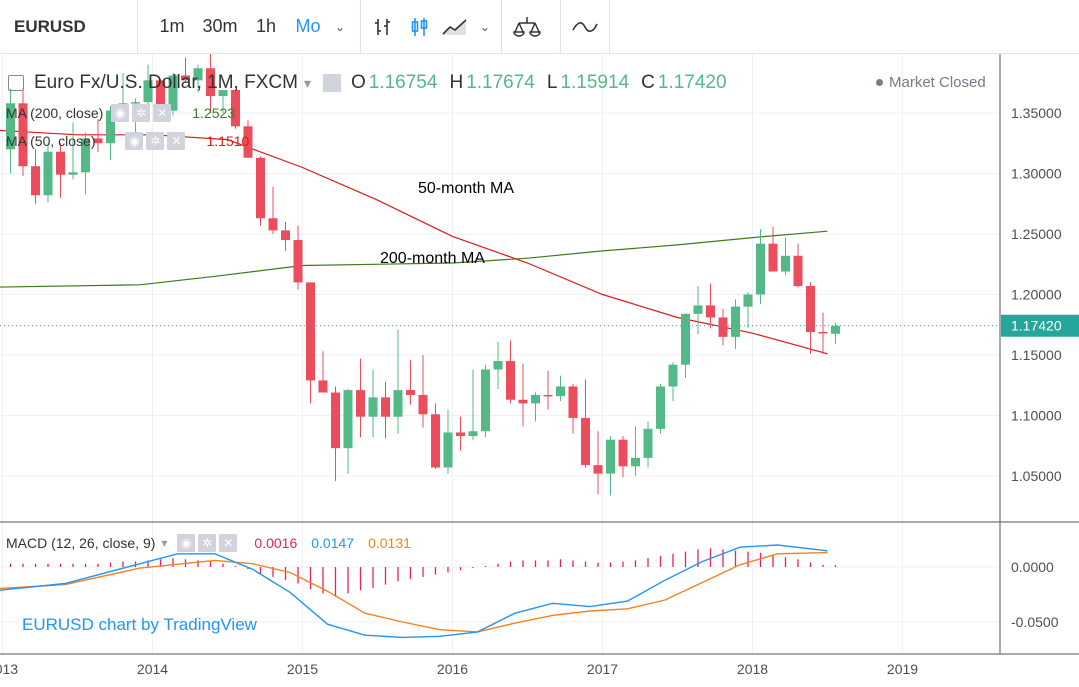  Describe the element at coordinates (308, 26) in the screenshot. I see `interval-month-button: Mo` at that location.